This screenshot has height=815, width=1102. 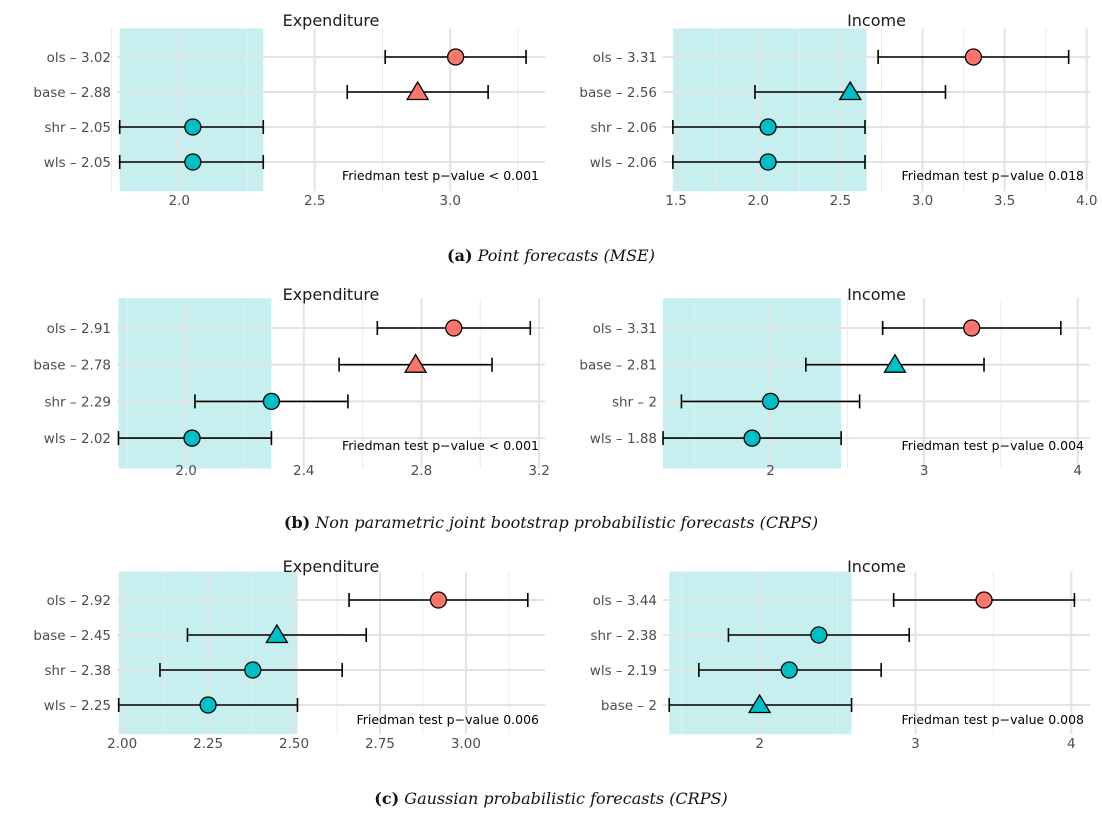 What do you see at coordinates (992, 719) in the screenshot?
I see `friedman-pvalue: Friedman test p−value 0.008` at bounding box center [992, 719].